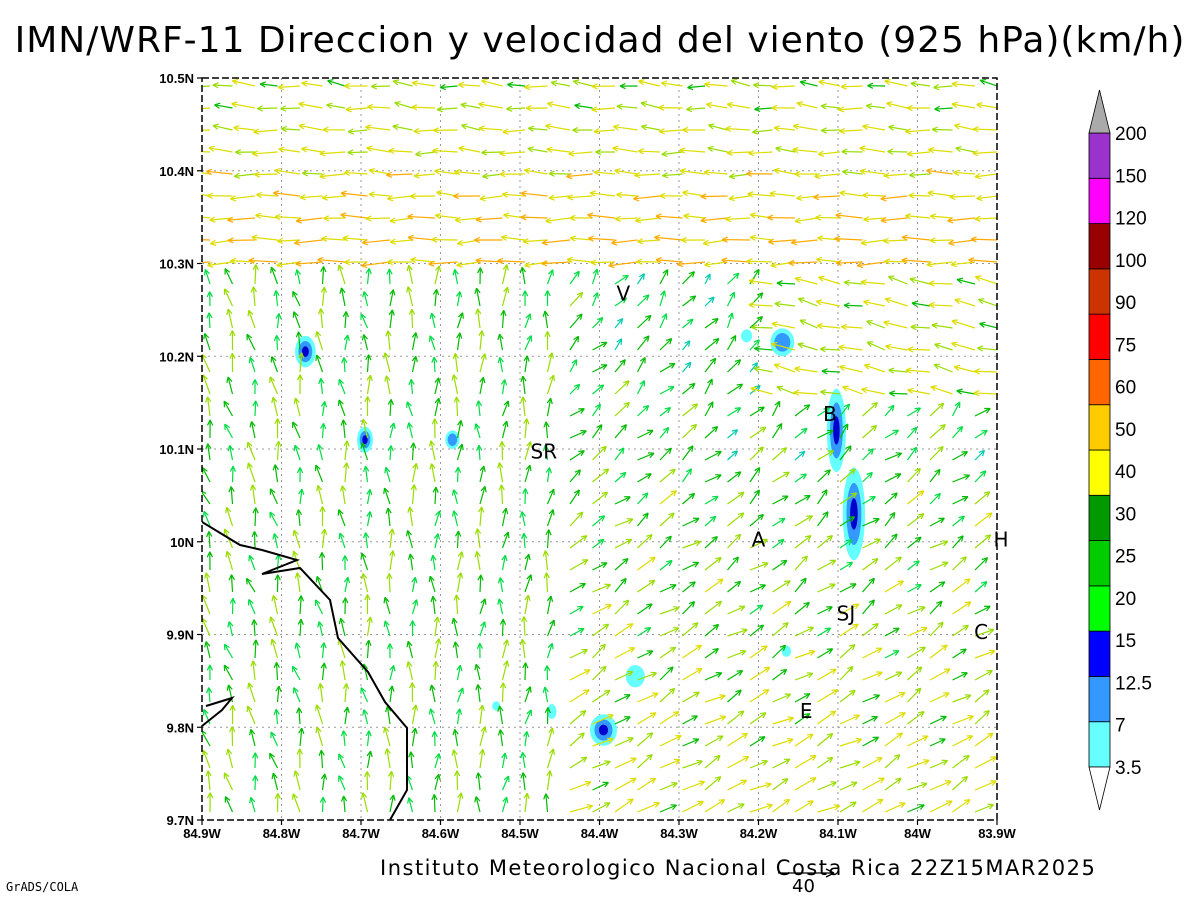 The height and width of the screenshot is (900, 1200). Describe the element at coordinates (496, 706) in the screenshot. I see `speed-contour-patch` at that location.